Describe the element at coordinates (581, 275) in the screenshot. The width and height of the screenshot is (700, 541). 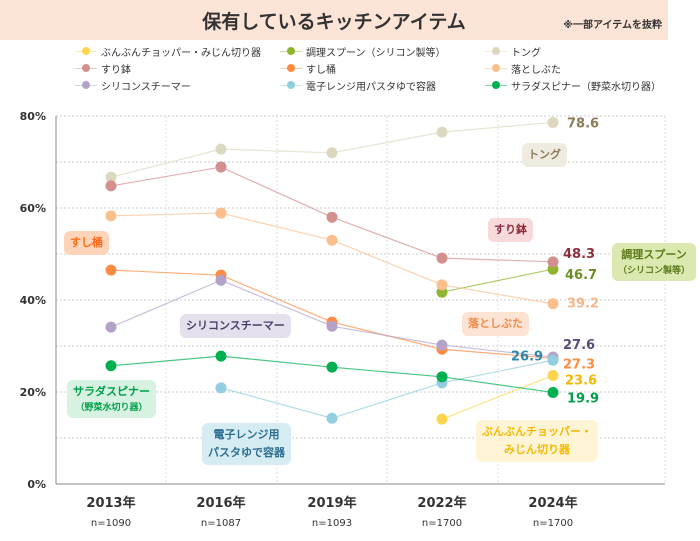
I see `data-label: 46.7` at that location.